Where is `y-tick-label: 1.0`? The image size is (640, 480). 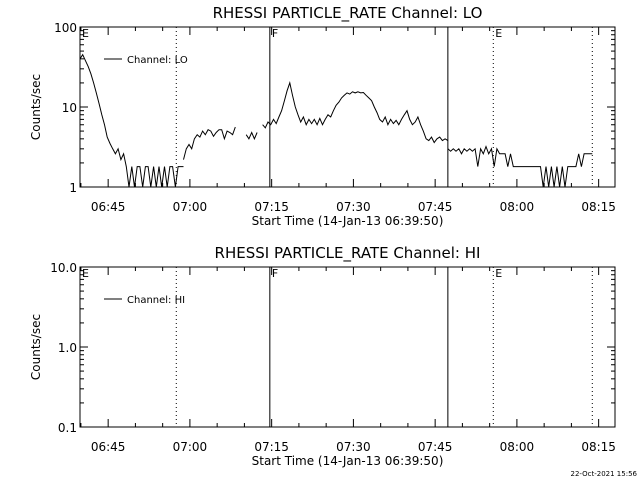 y-tick-label: 1.0 is located at coordinates (67, 348).